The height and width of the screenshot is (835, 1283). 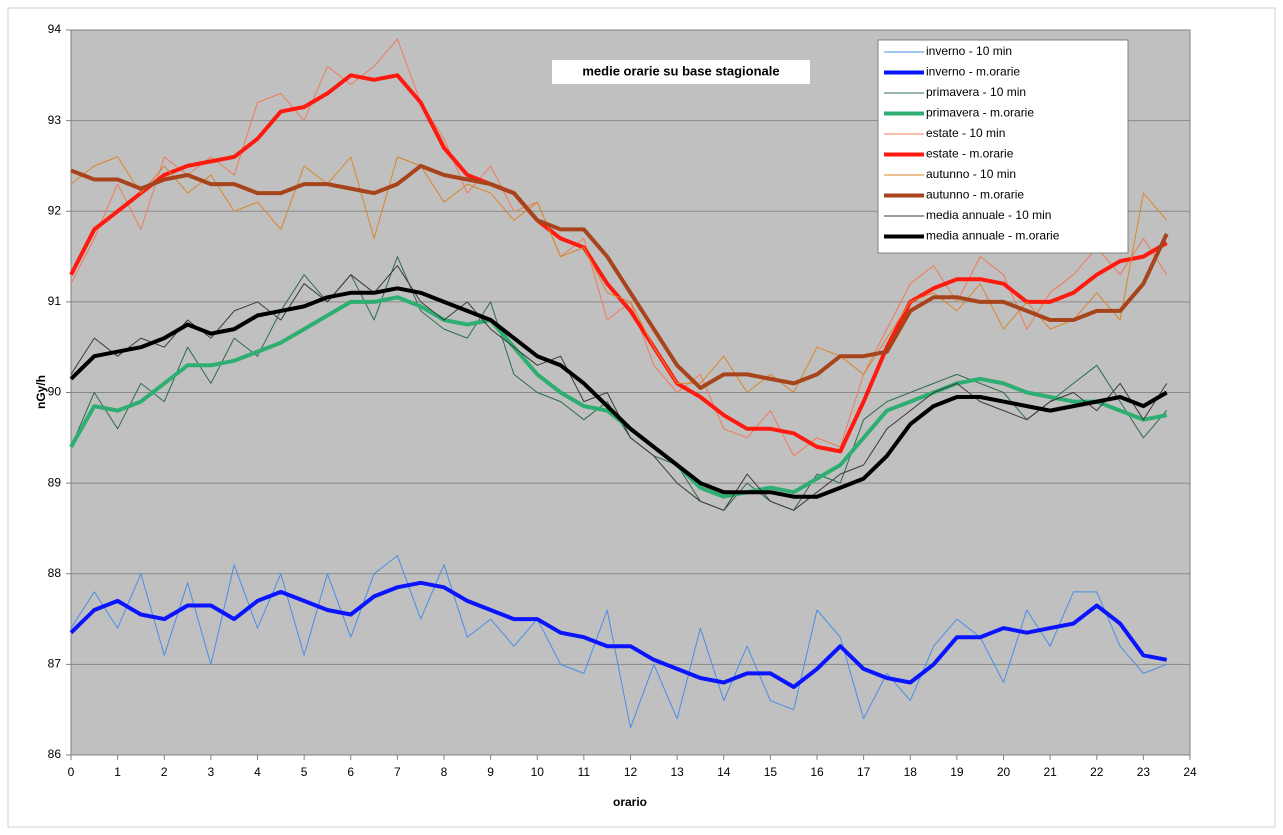 What do you see at coordinates (973, 72) in the screenshot?
I see `legend-label: inverno - m.orarie` at bounding box center [973, 72].